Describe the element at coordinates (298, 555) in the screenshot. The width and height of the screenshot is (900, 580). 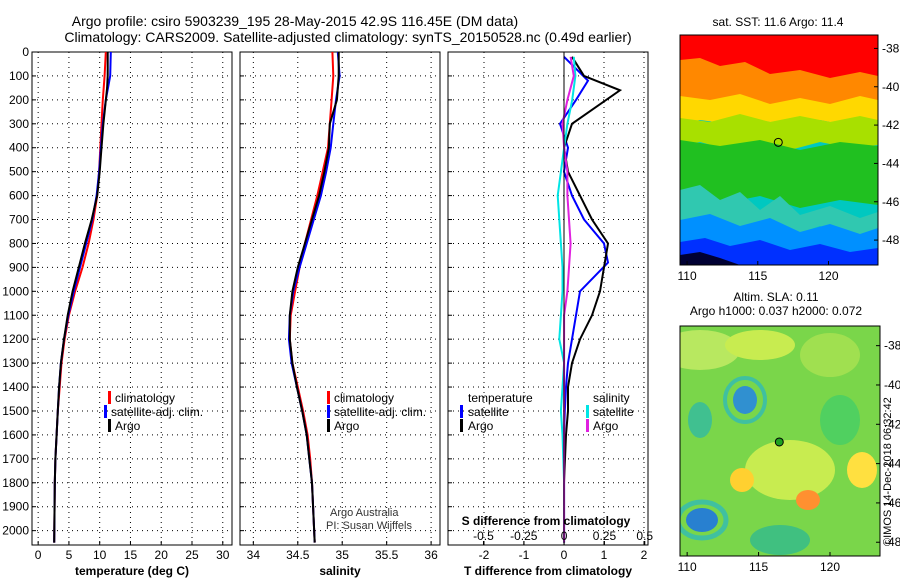
I see `x-tick-label: 34.5` at that location.